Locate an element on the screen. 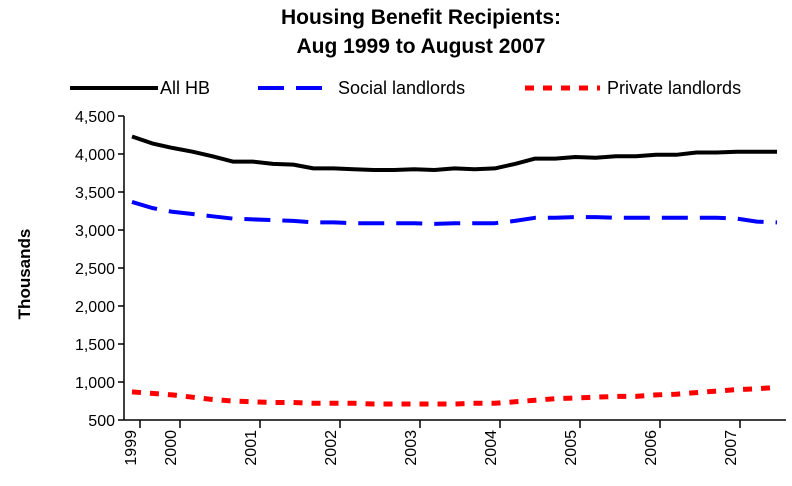  x-tick-label: 2005 is located at coordinates (571, 448).